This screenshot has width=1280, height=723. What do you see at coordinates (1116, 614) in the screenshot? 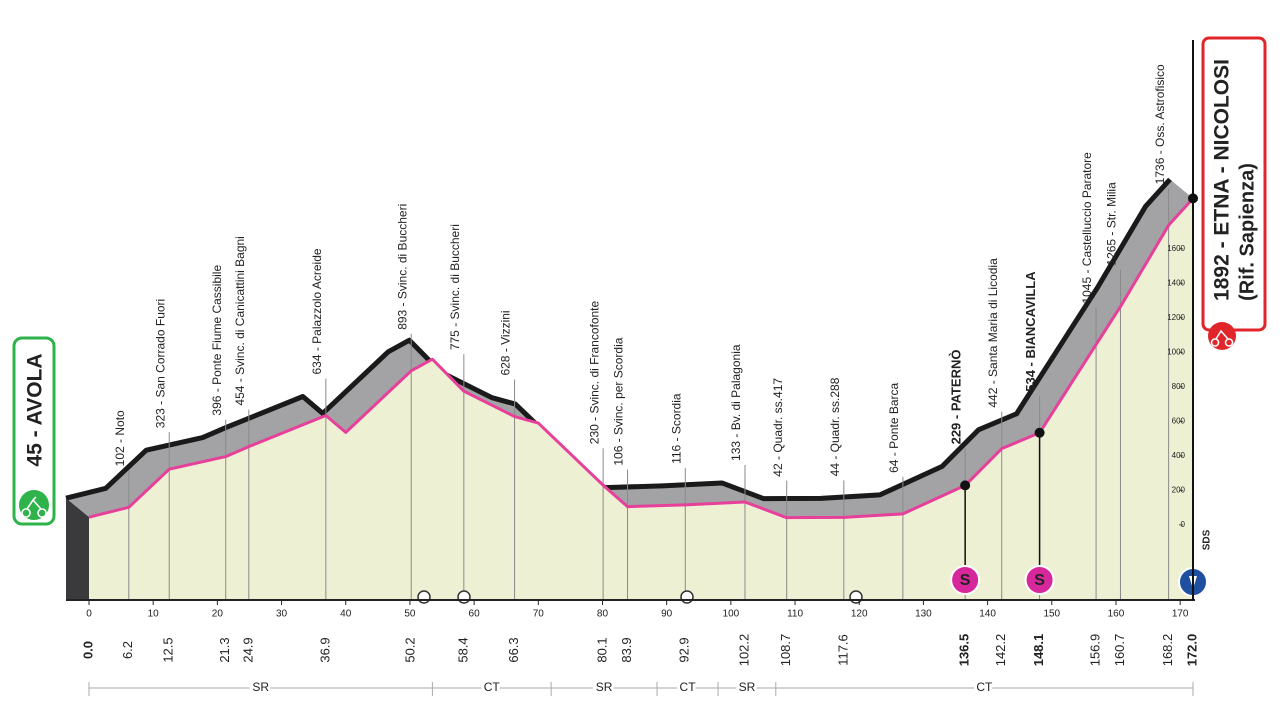
I see `x-tick-label: 160` at bounding box center [1116, 614].